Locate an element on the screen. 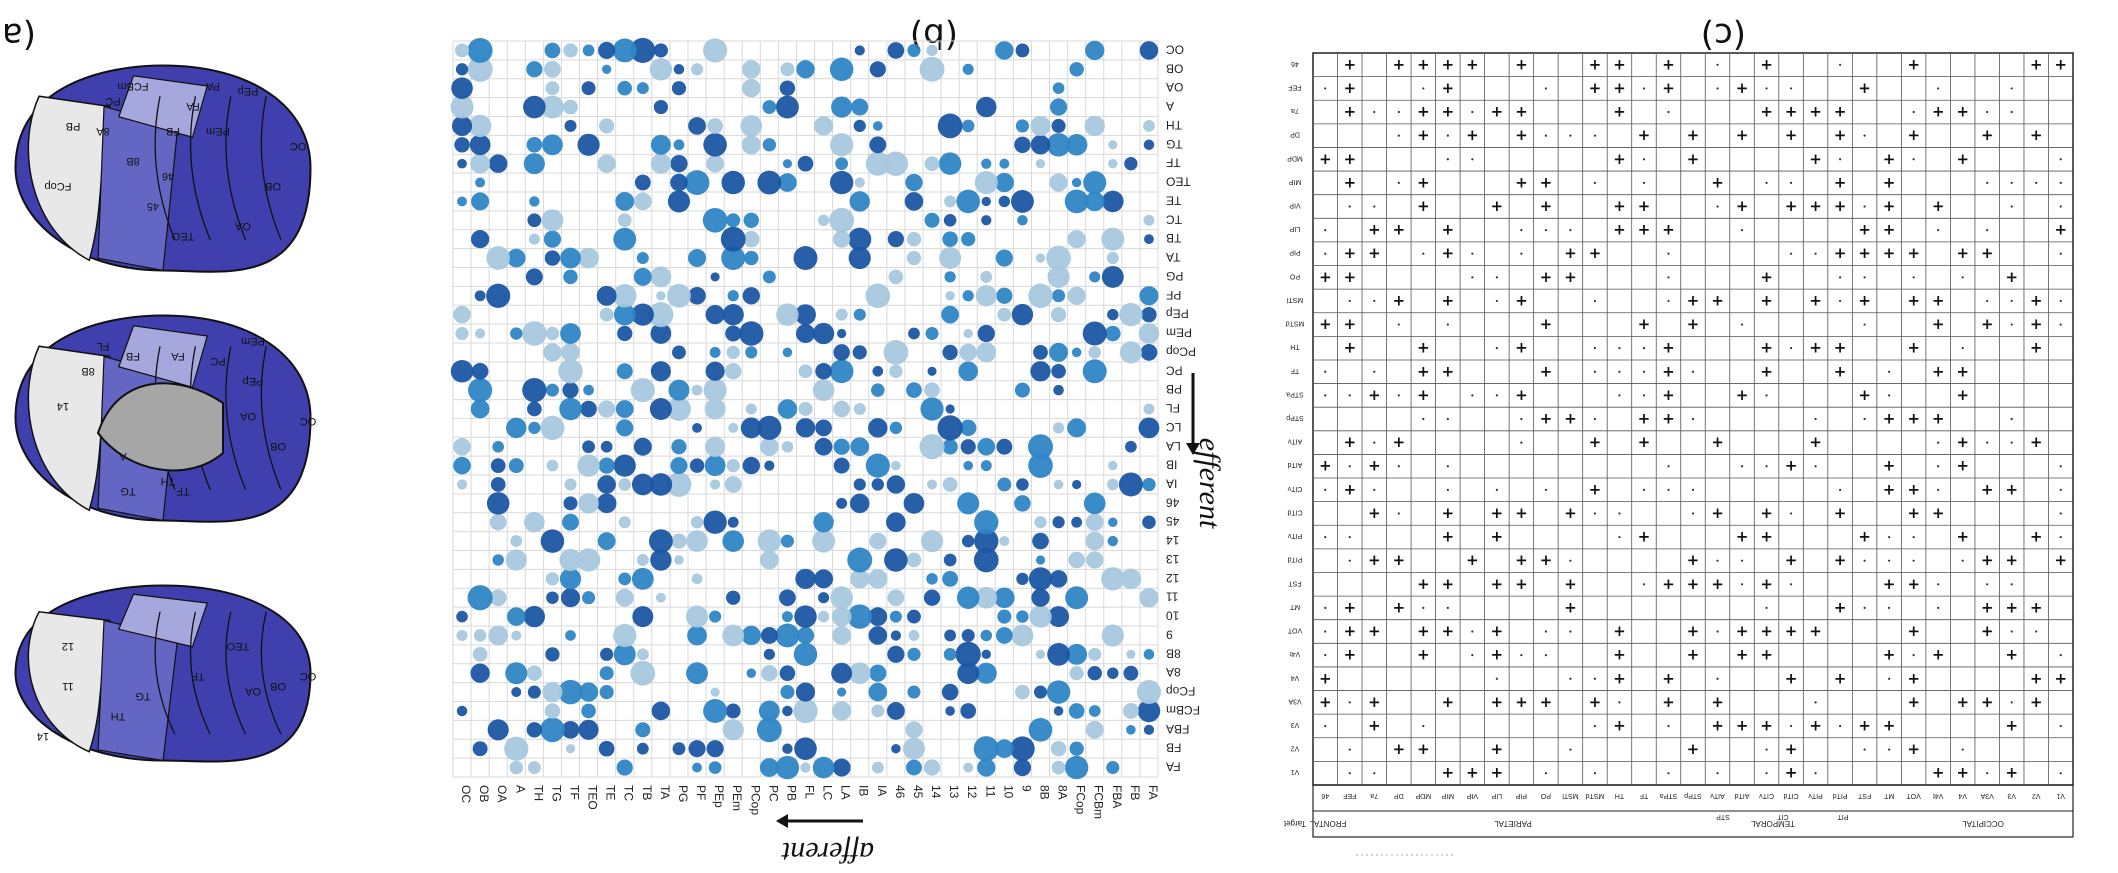  brain-area-label: OC is located at coordinates (308, 421).